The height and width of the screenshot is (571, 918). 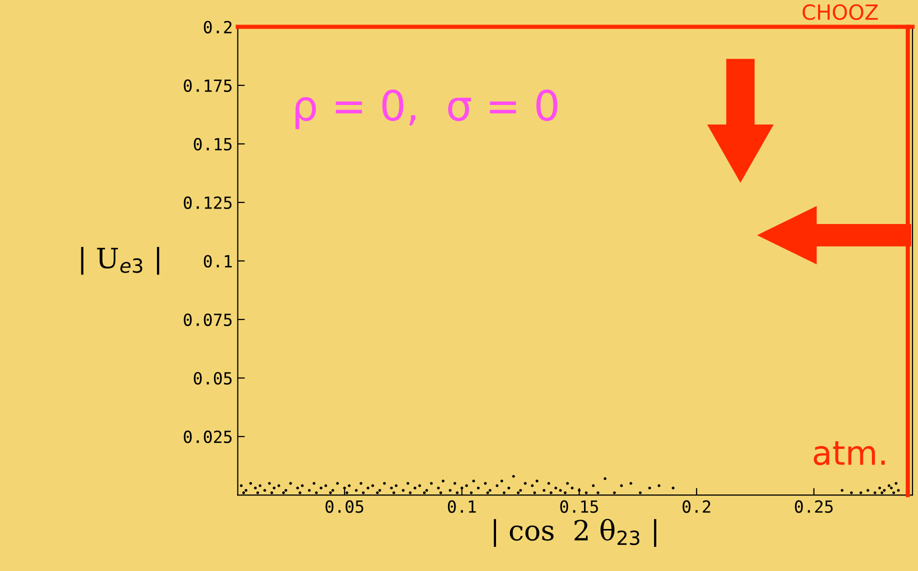 I want to click on y-tick-label: 0.025, so click(x=208, y=437).